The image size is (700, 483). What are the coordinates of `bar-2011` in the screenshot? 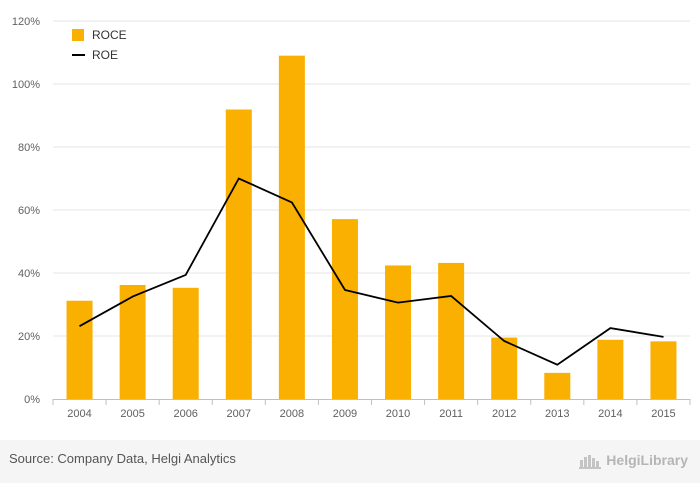 It's located at (451, 330).